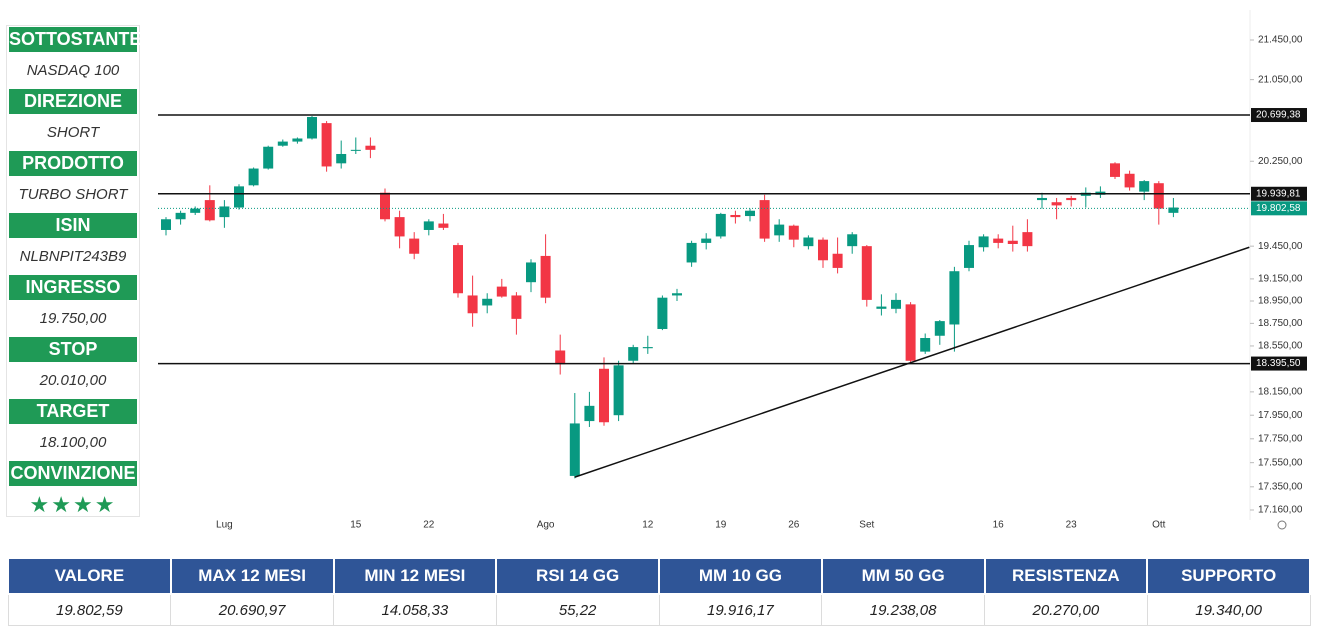 The height and width of the screenshot is (630, 1317). Describe the element at coordinates (73, 101) in the screenshot. I see `panel-label: DIREZIONE` at that location.